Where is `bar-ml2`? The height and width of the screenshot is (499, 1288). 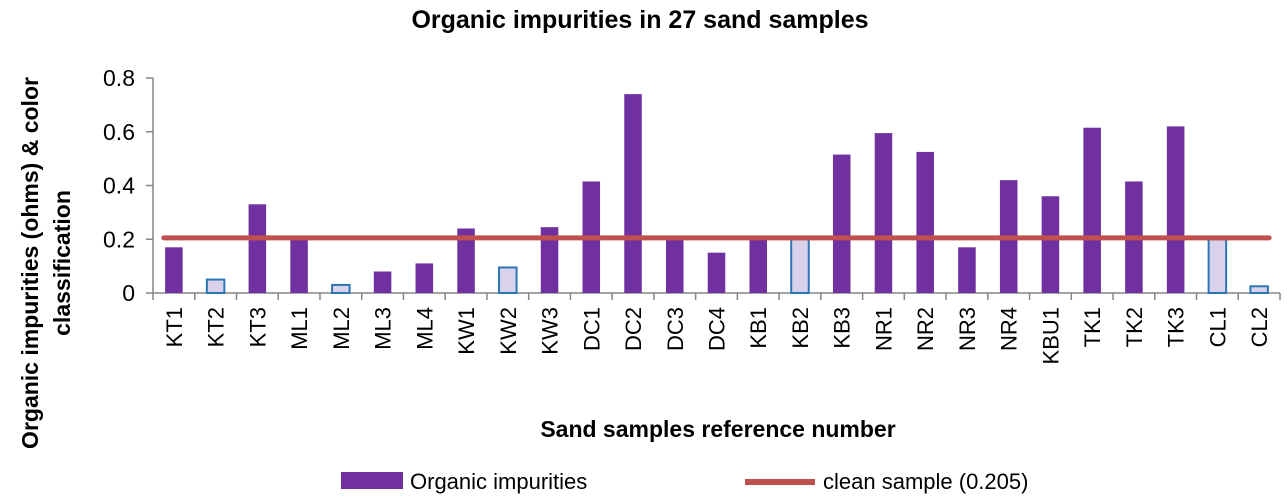 bar-ml2 is located at coordinates (341, 288).